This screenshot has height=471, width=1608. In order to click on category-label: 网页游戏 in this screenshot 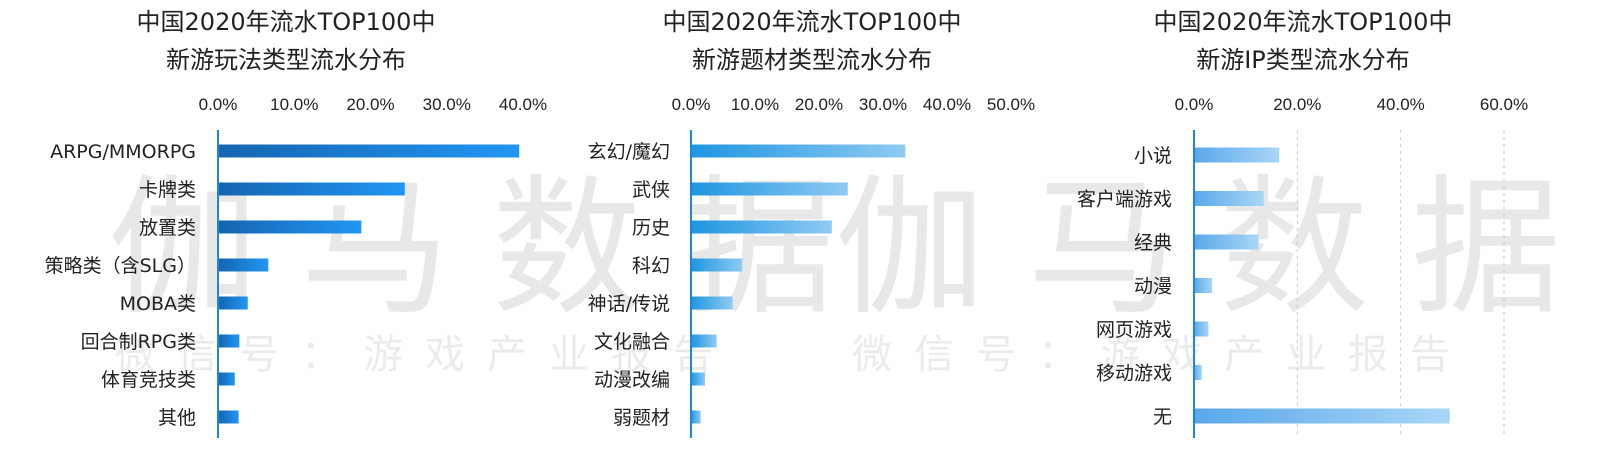, I will do `click(1134, 330)`.